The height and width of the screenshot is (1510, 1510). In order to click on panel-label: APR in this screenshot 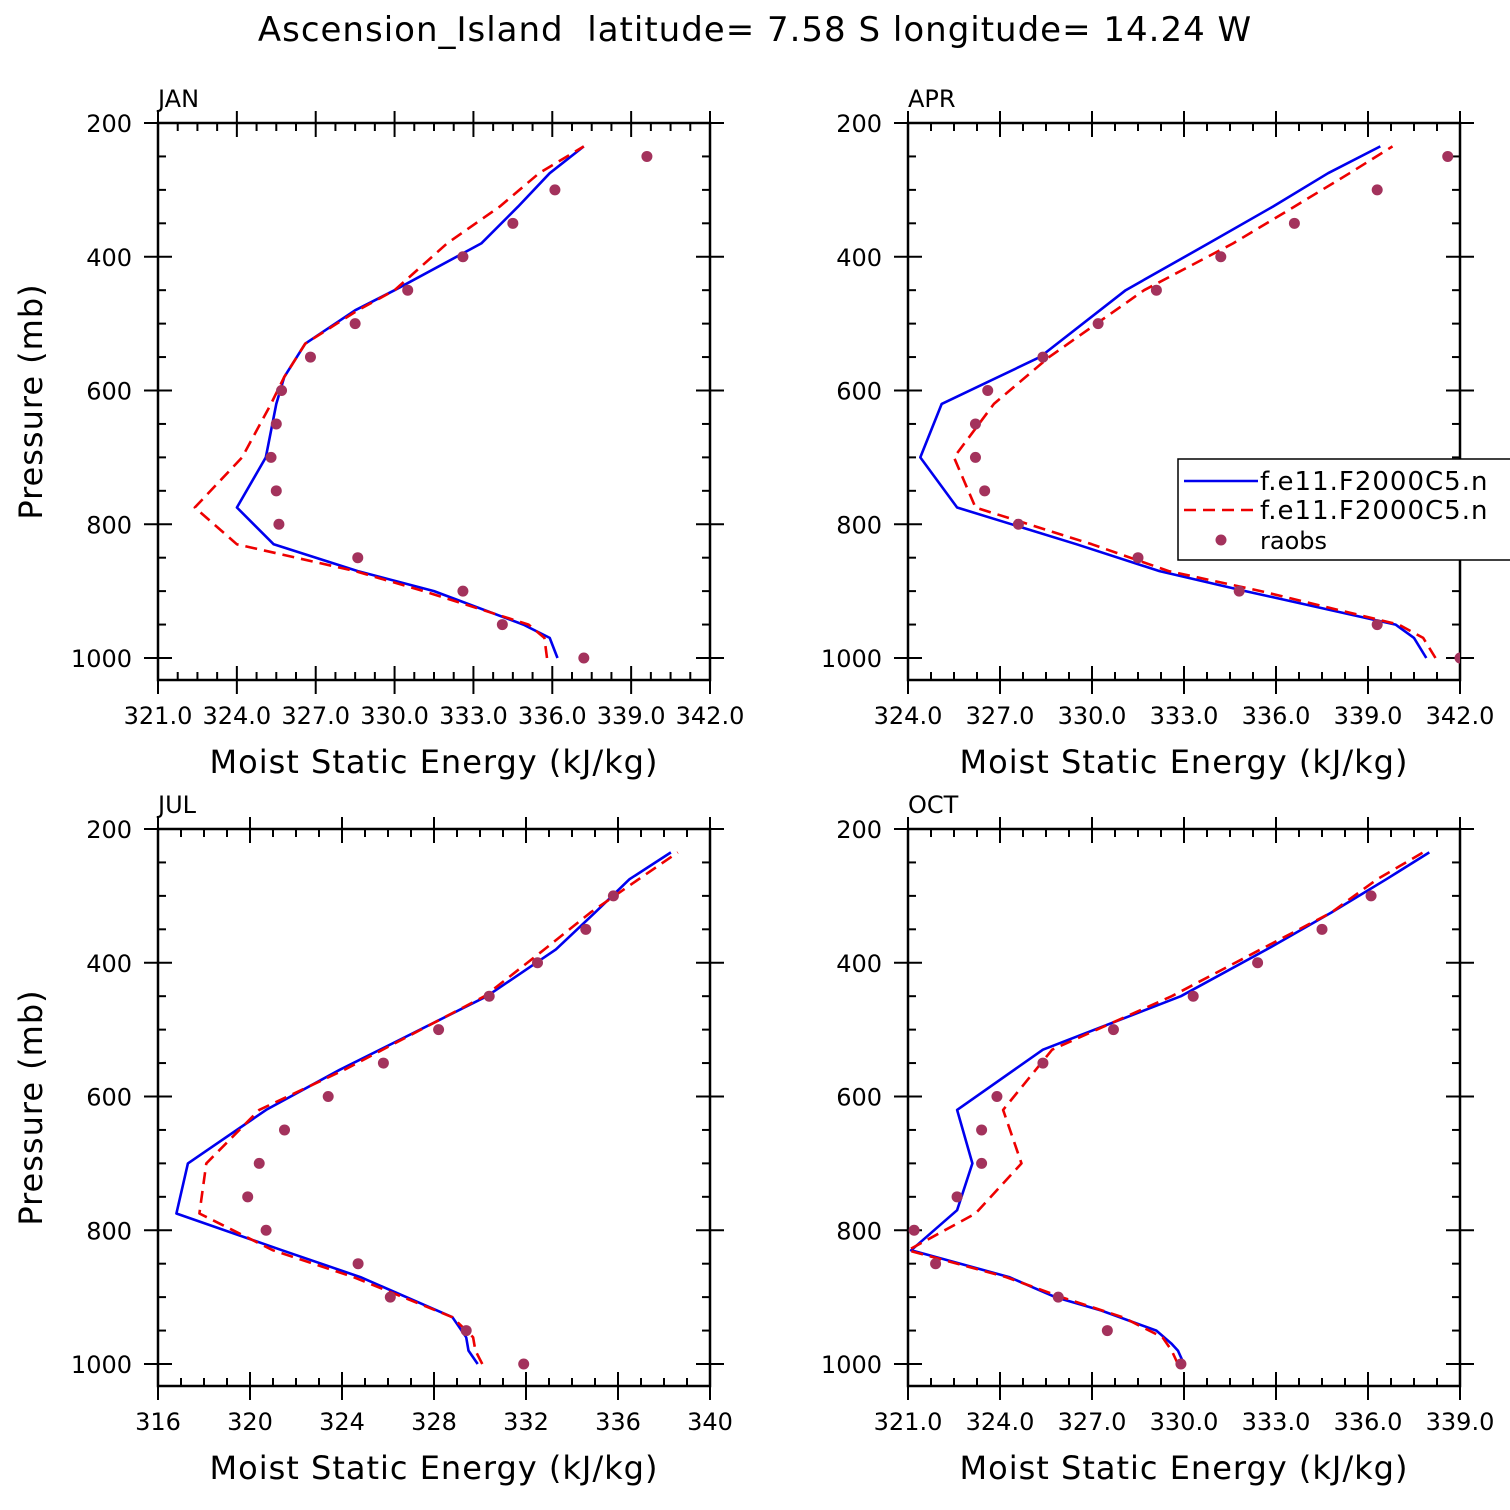, I will do `click(932, 99)`.